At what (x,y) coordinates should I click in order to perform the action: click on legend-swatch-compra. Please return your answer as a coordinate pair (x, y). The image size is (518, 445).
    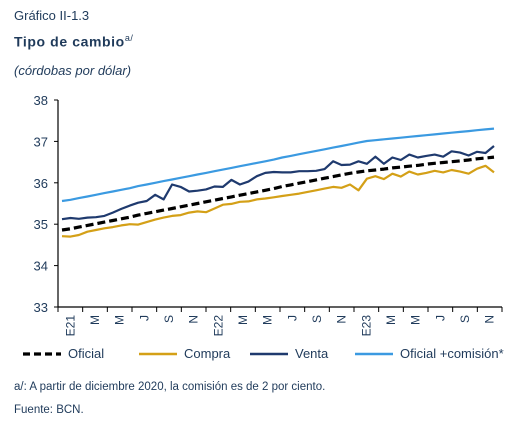
    Looking at the image, I should click on (158, 353).